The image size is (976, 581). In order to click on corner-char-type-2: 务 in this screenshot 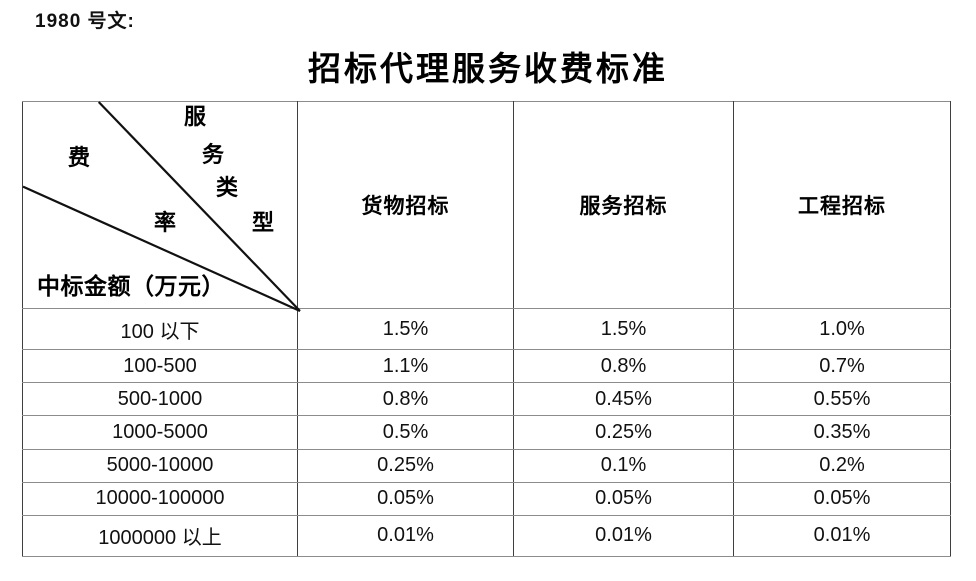, I will do `click(213, 154)`.